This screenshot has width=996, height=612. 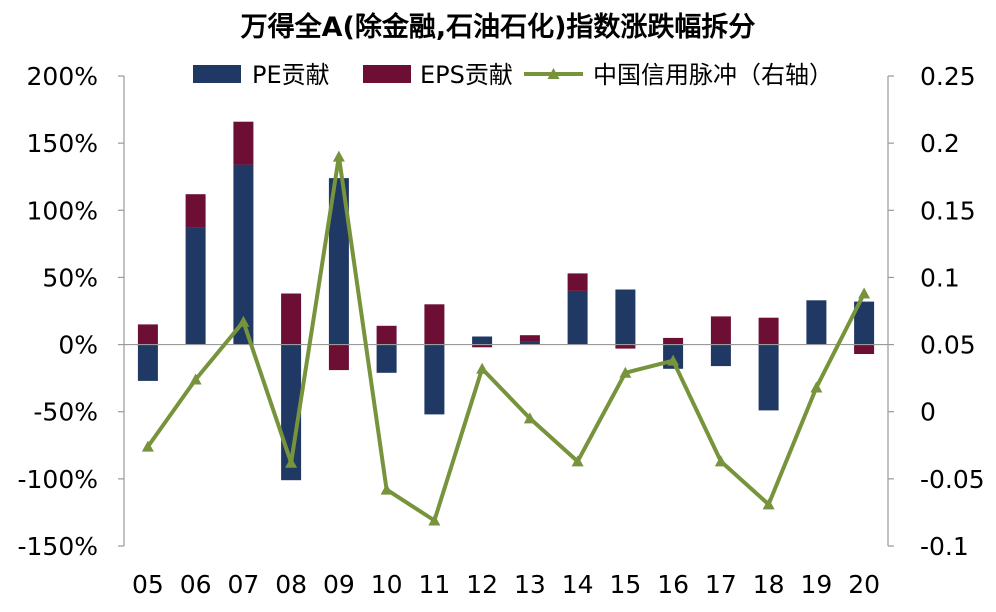 I want to click on left-tick-label: -50%, so click(x=65, y=412).